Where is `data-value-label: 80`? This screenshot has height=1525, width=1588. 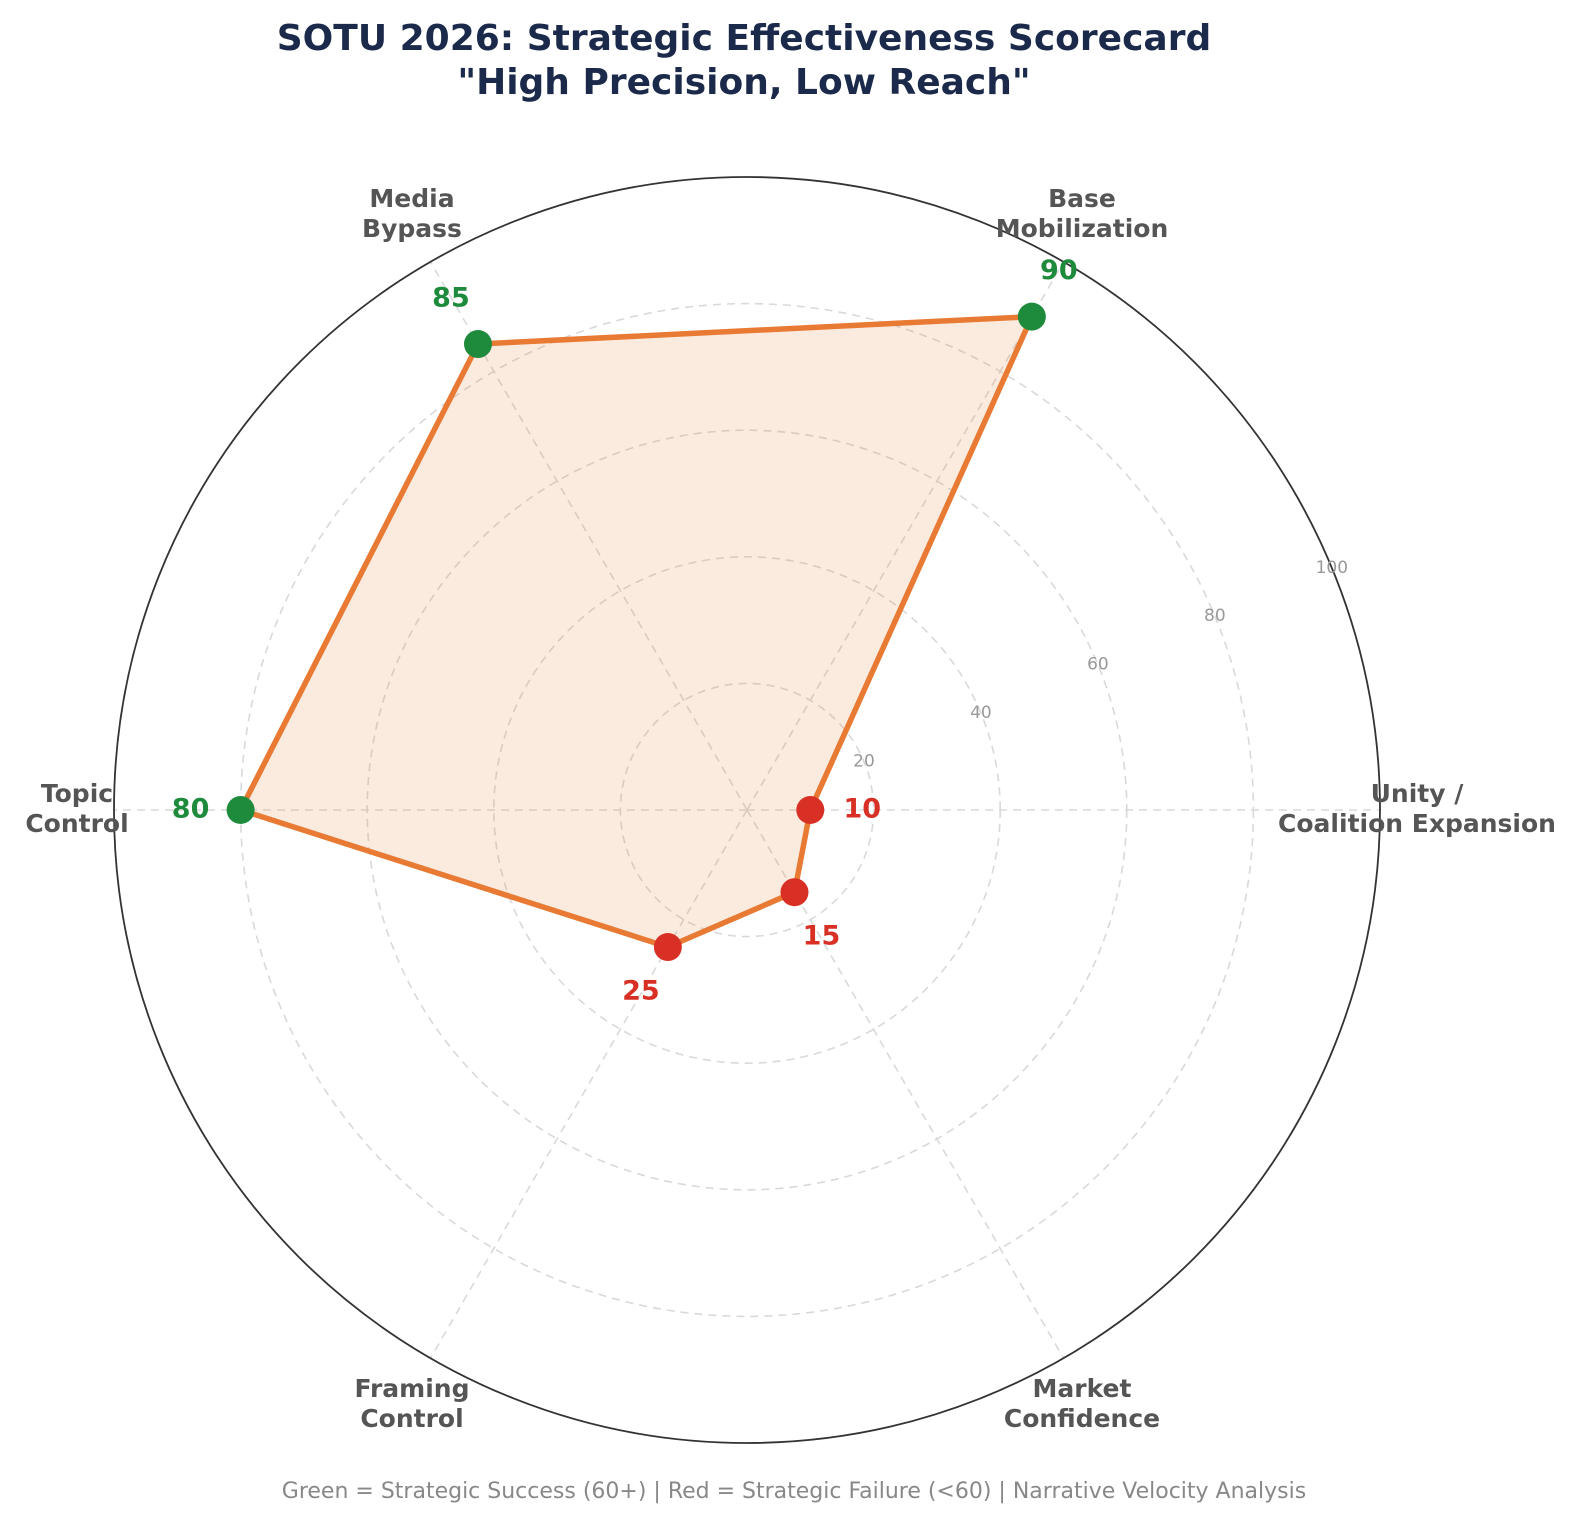
data-value-label: 80 is located at coordinates (191, 809).